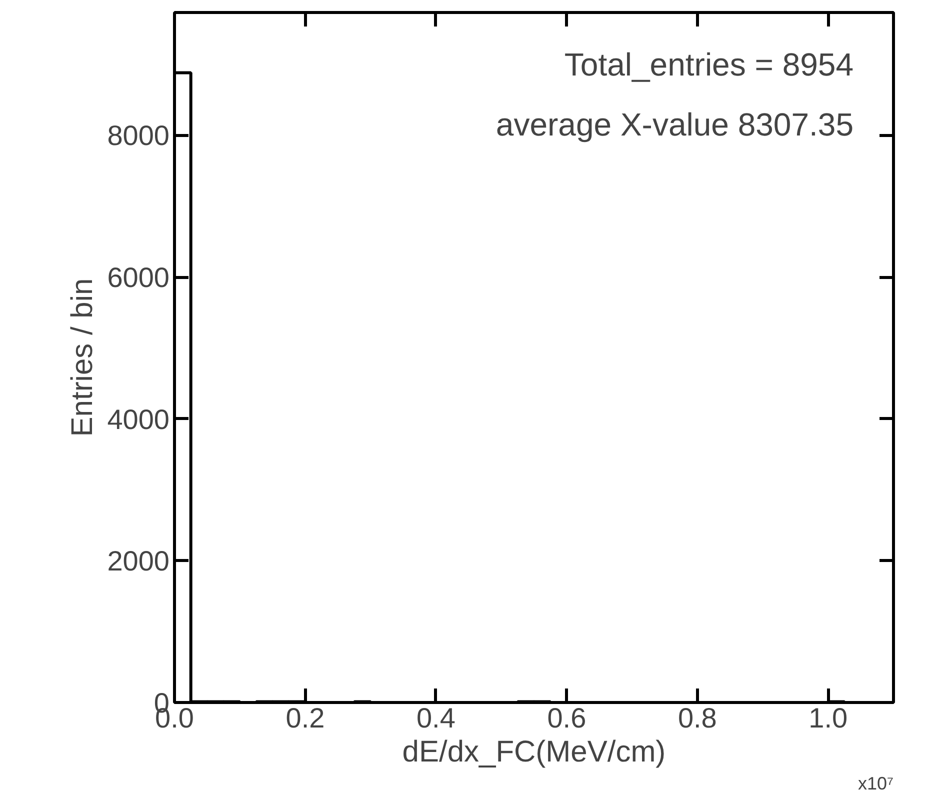 The height and width of the screenshot is (793, 925). What do you see at coordinates (305, 718) in the screenshot?
I see `x-tick-label: 0.2` at bounding box center [305, 718].